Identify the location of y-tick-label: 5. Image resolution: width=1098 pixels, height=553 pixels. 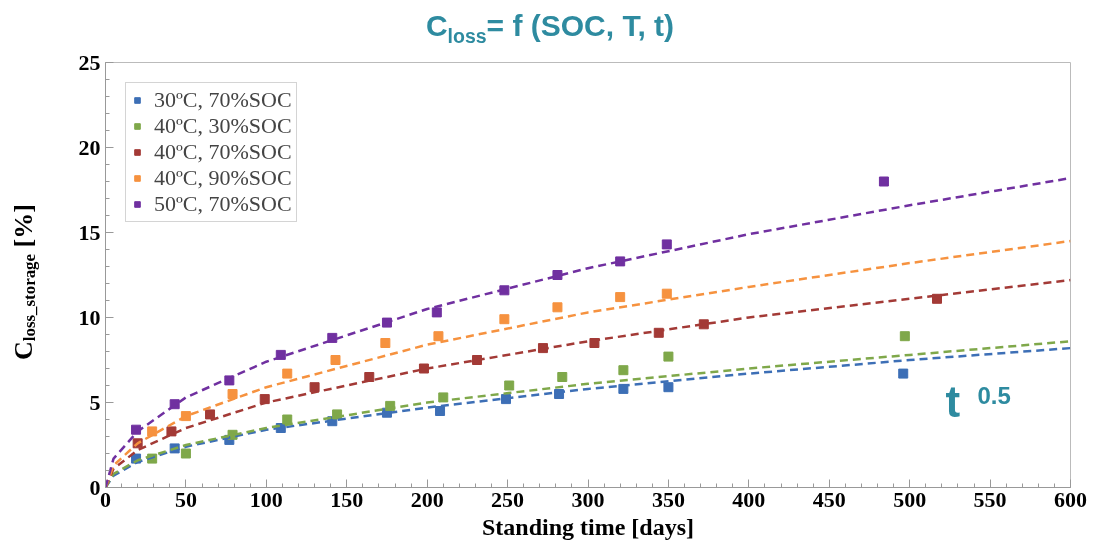
(95, 402).